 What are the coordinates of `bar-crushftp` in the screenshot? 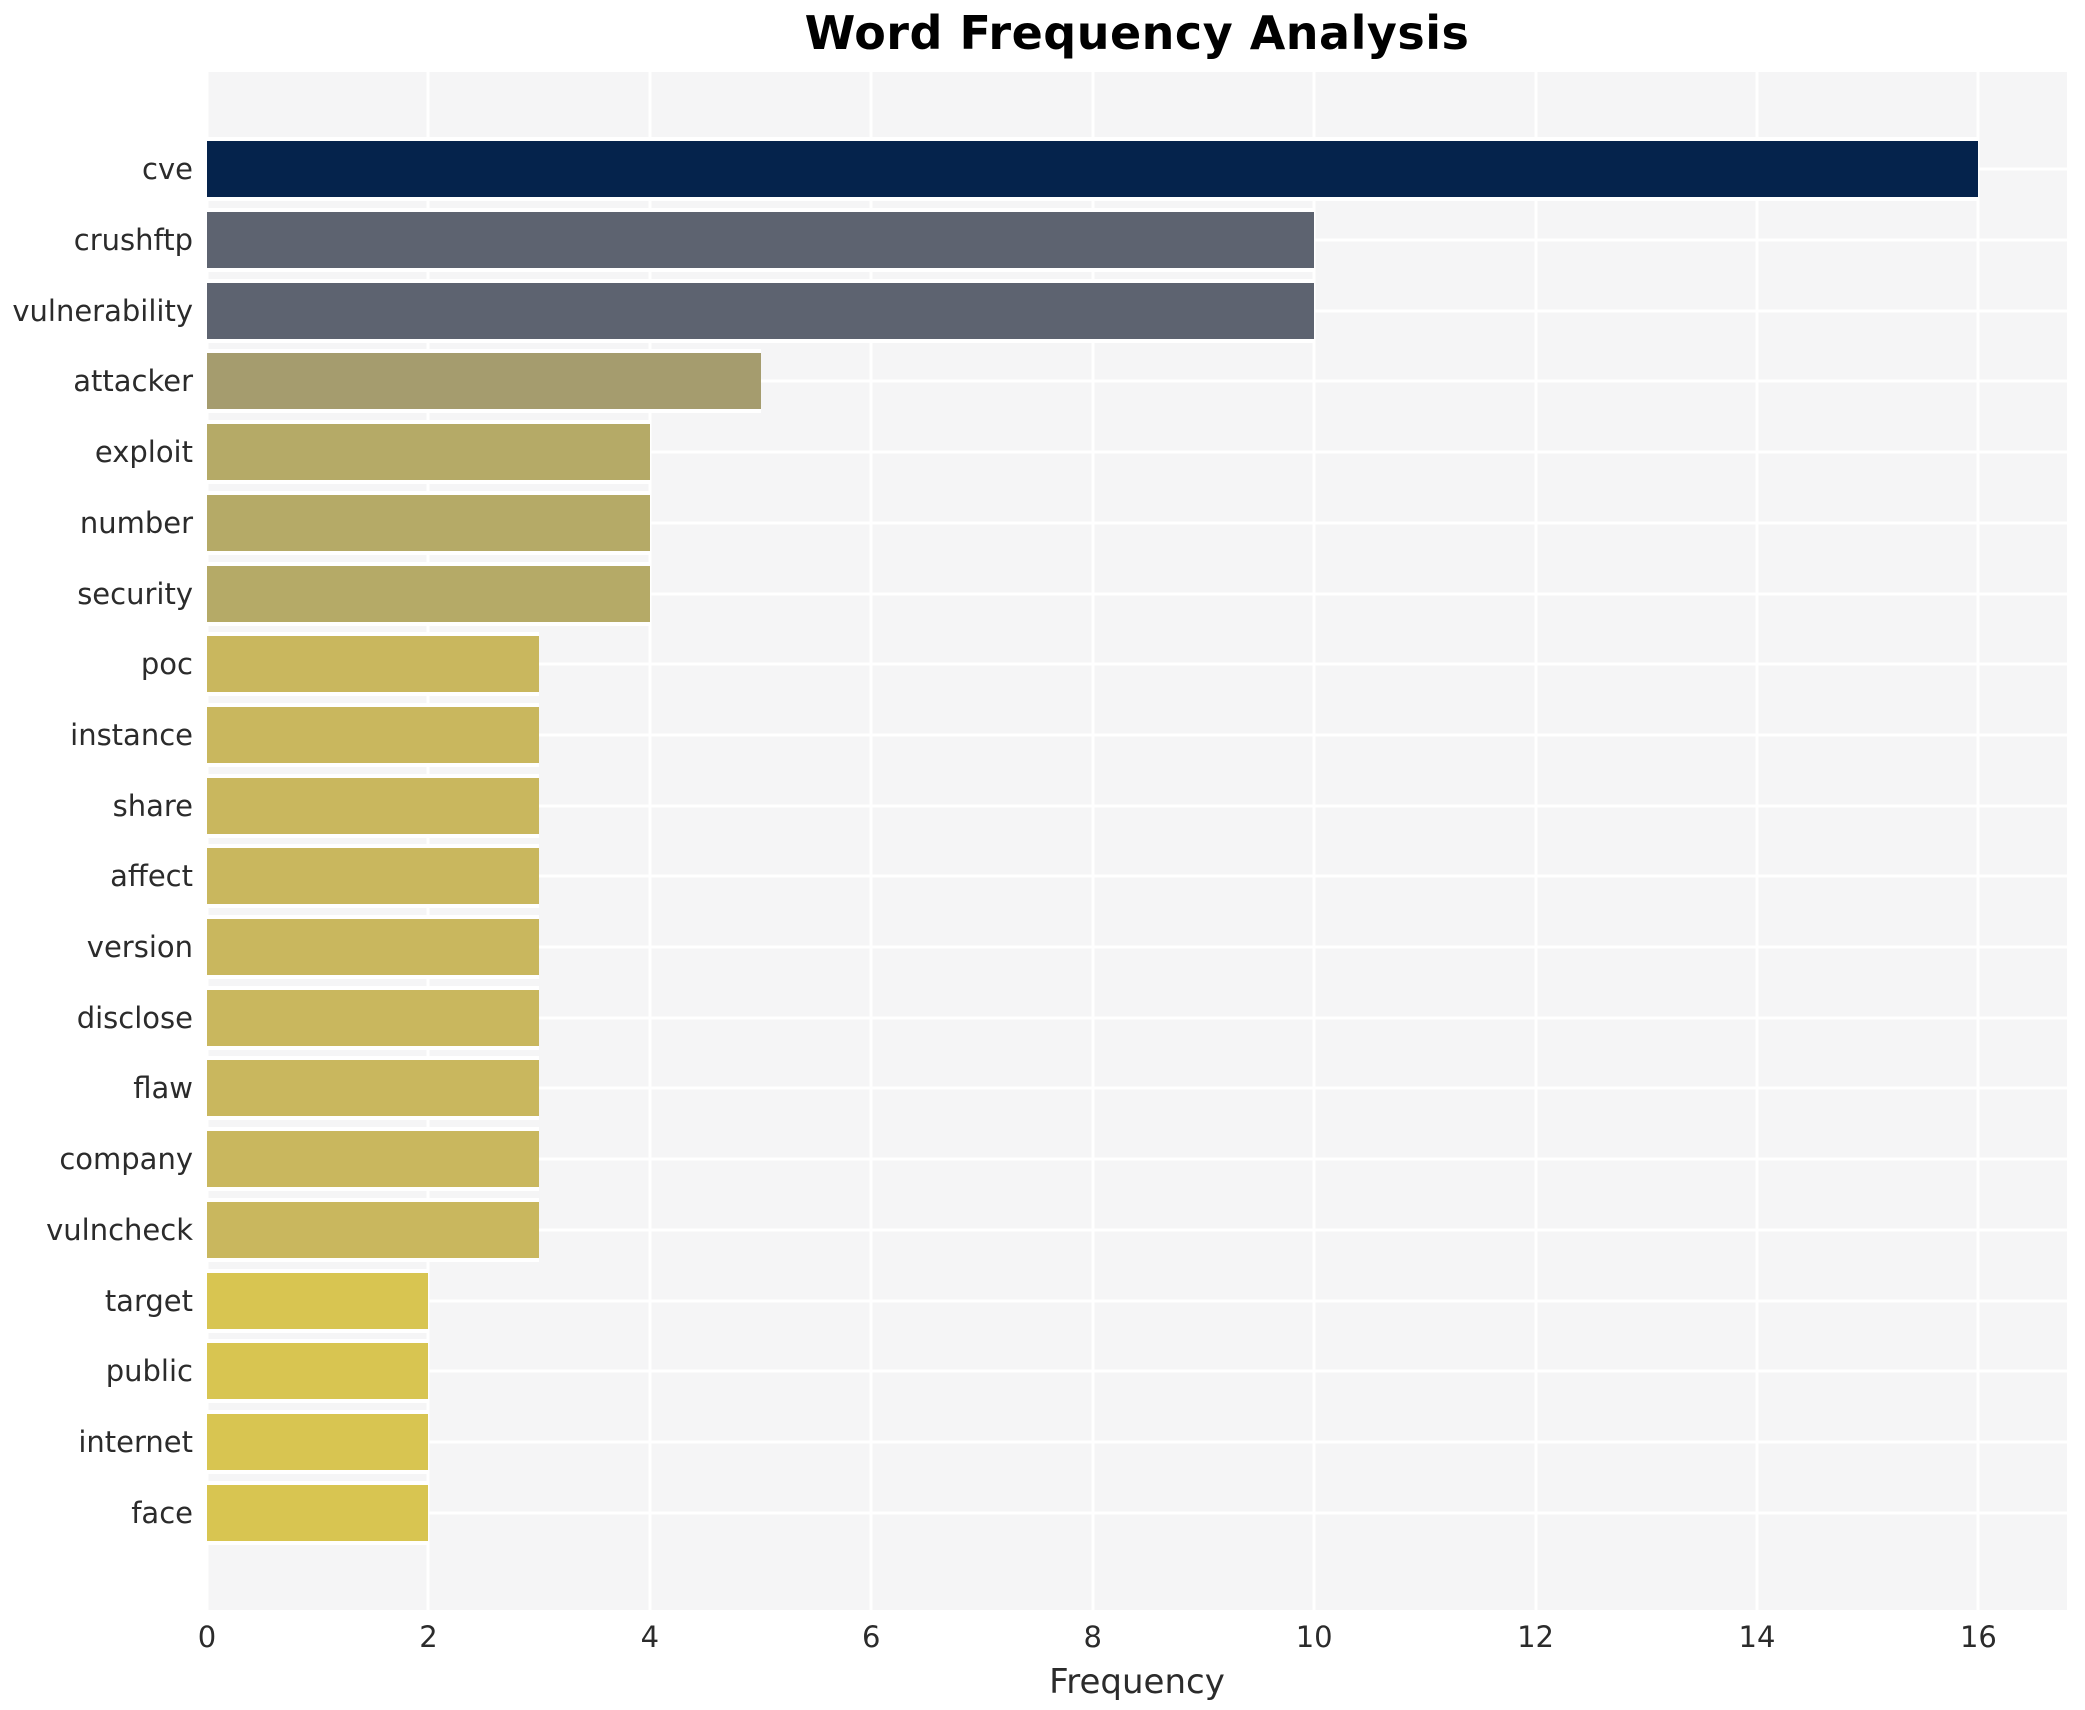 It's located at (761, 240).